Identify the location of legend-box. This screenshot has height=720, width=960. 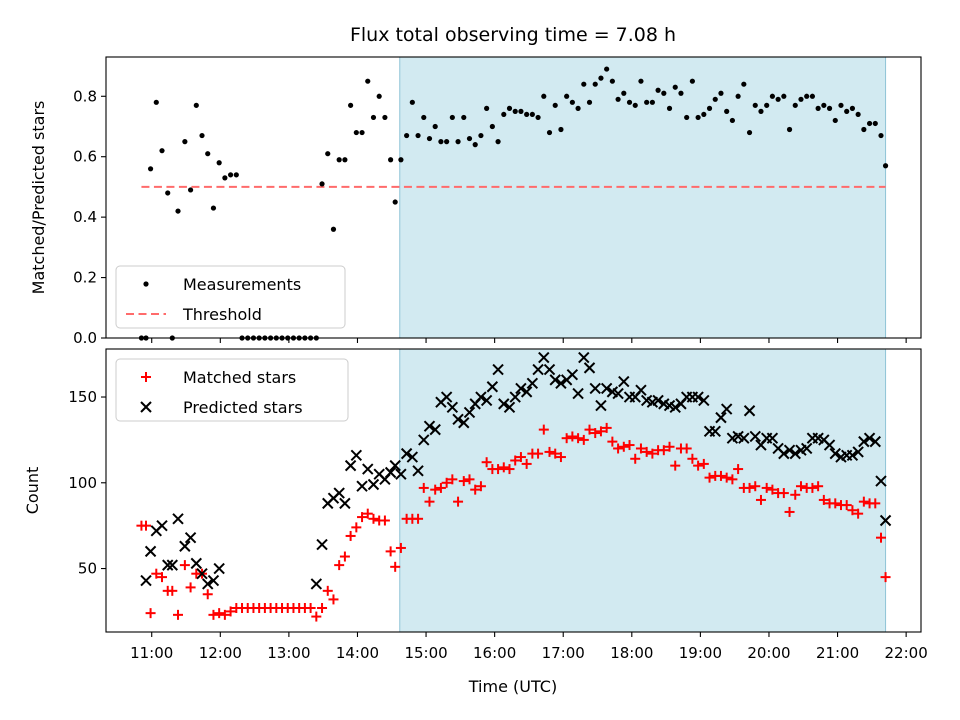
(232, 390).